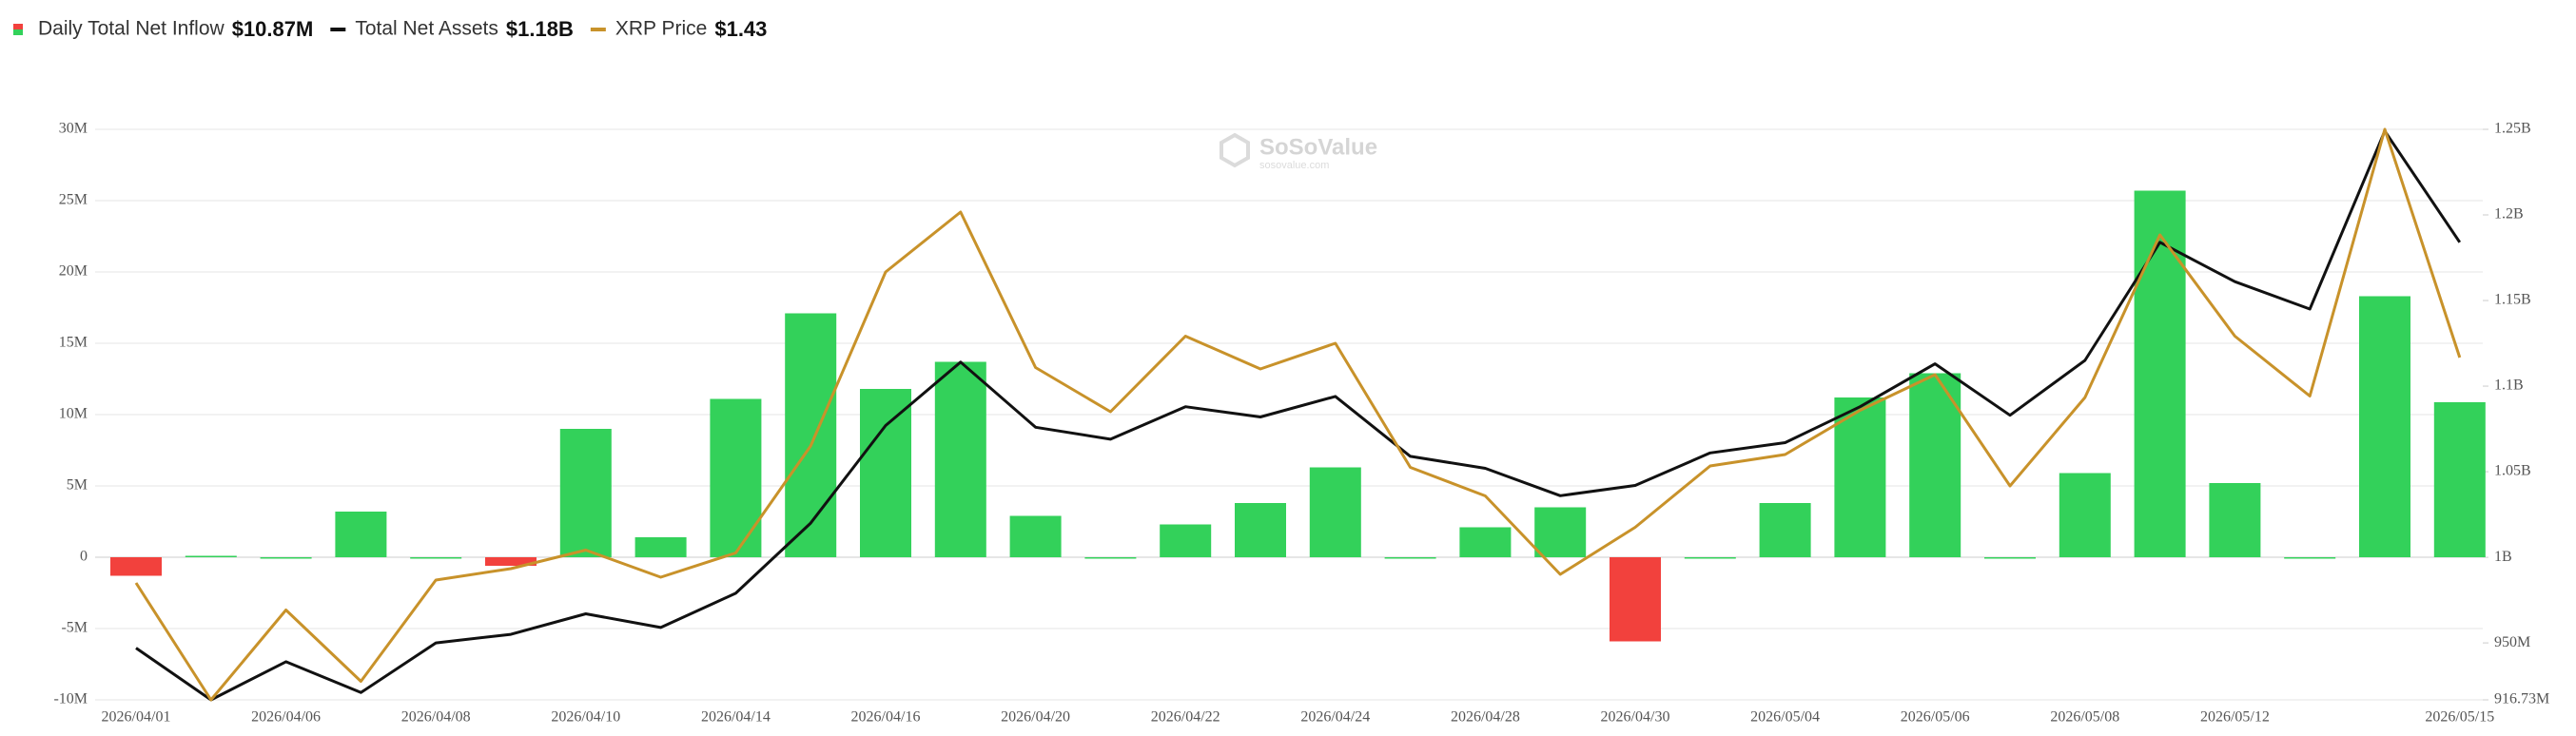 This screenshot has width=2576, height=736. What do you see at coordinates (1935, 717) in the screenshot?
I see `x-tick-label: 2026/05/06` at bounding box center [1935, 717].